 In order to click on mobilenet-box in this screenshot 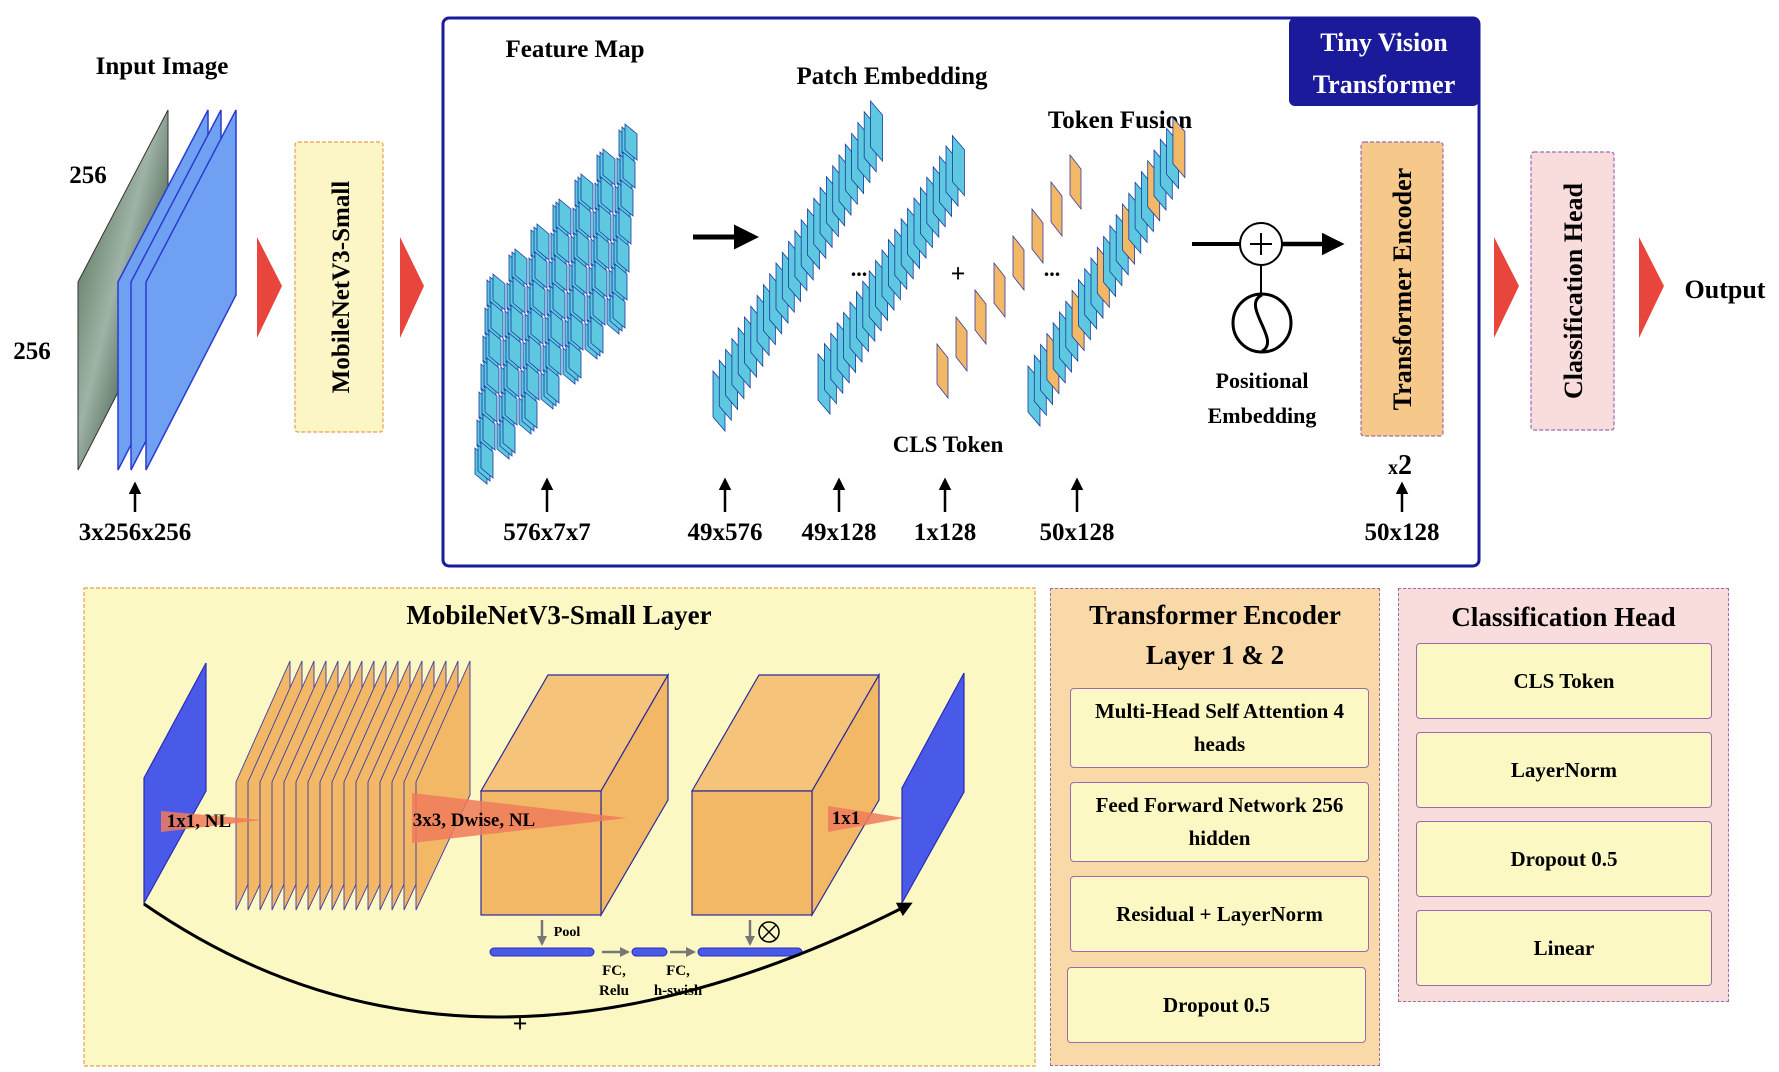, I will do `click(339, 287)`.